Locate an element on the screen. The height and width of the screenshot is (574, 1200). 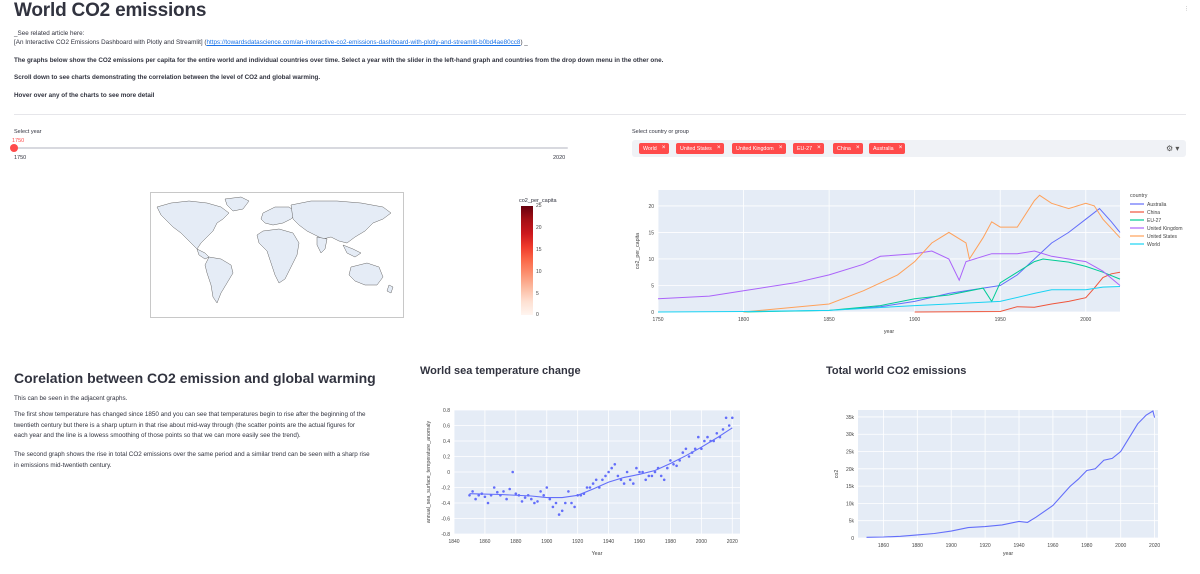
world-map is located at coordinates (277, 255).